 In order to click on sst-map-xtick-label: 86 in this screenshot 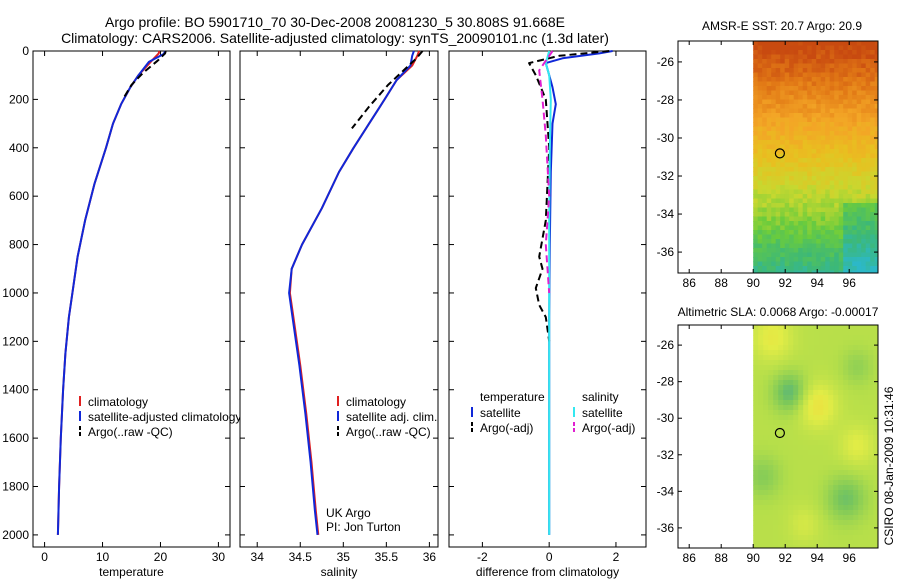, I will do `click(690, 283)`.